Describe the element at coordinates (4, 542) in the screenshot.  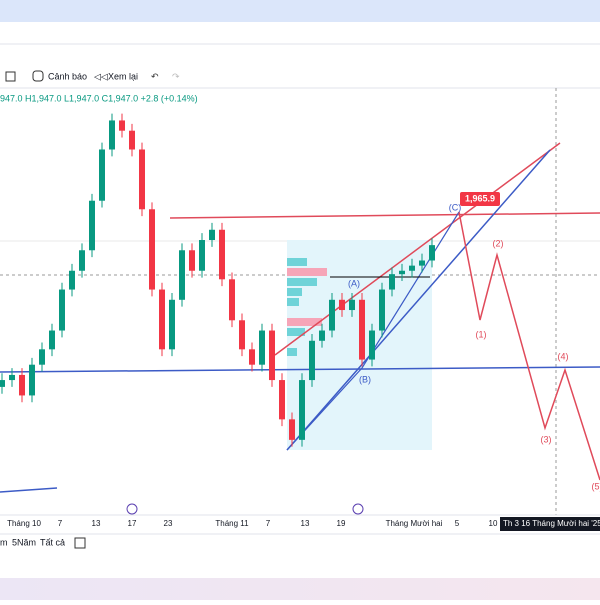
I see `range-button: m` at that location.